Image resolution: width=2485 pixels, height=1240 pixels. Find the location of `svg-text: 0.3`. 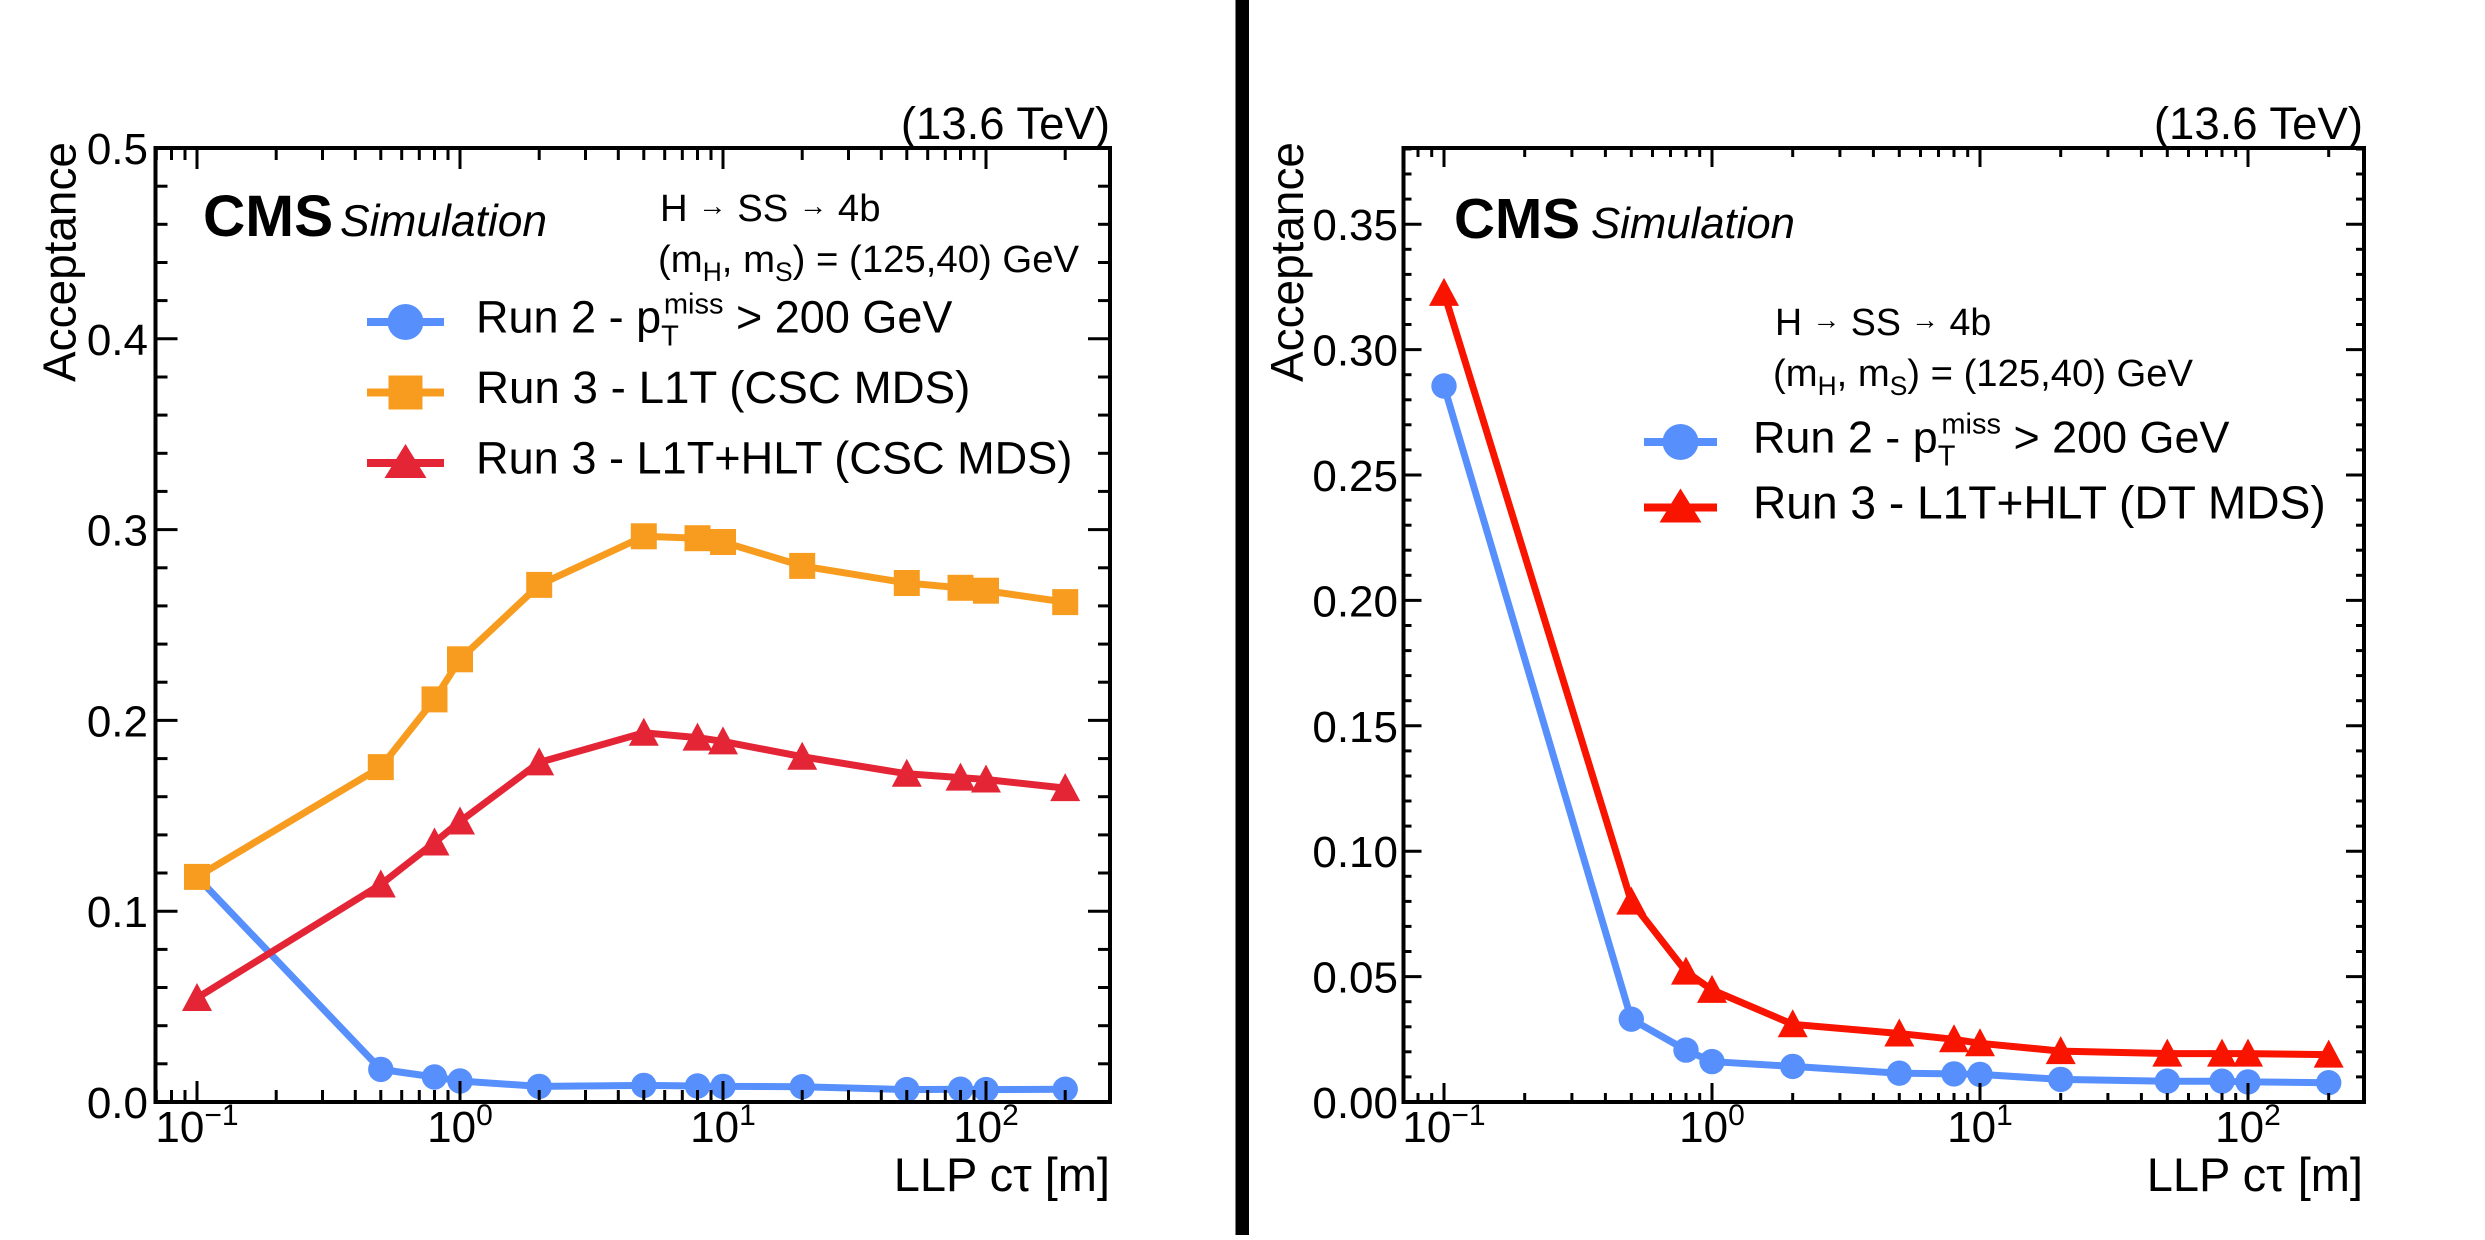

svg-text: 0.3 is located at coordinates (117, 531).